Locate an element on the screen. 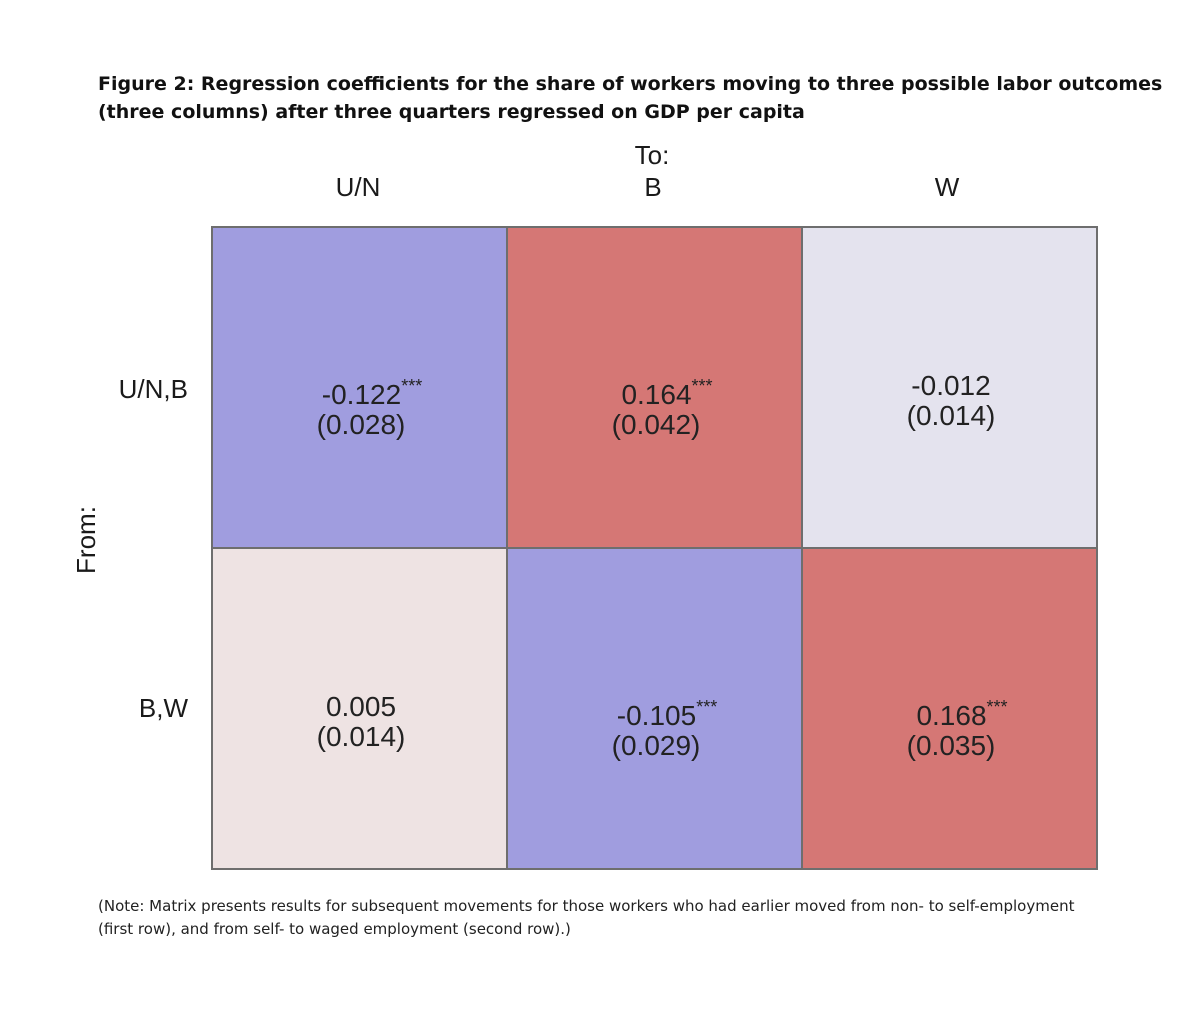  cell-value: -0.012 (0.014) is located at coordinates (951, 401).